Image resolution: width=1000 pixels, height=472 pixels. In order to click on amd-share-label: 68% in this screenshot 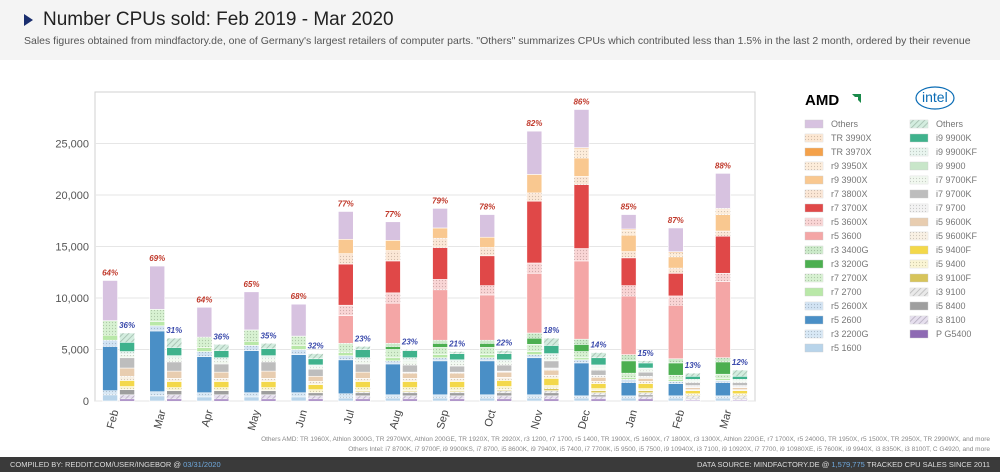, I will do `click(299, 296)`.